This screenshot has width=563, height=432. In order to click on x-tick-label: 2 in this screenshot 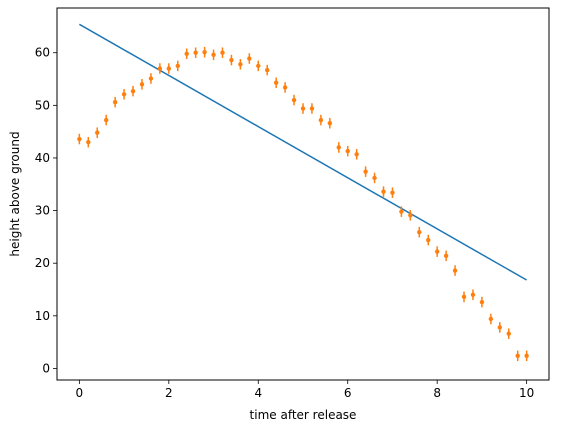, I will do `click(169, 393)`.